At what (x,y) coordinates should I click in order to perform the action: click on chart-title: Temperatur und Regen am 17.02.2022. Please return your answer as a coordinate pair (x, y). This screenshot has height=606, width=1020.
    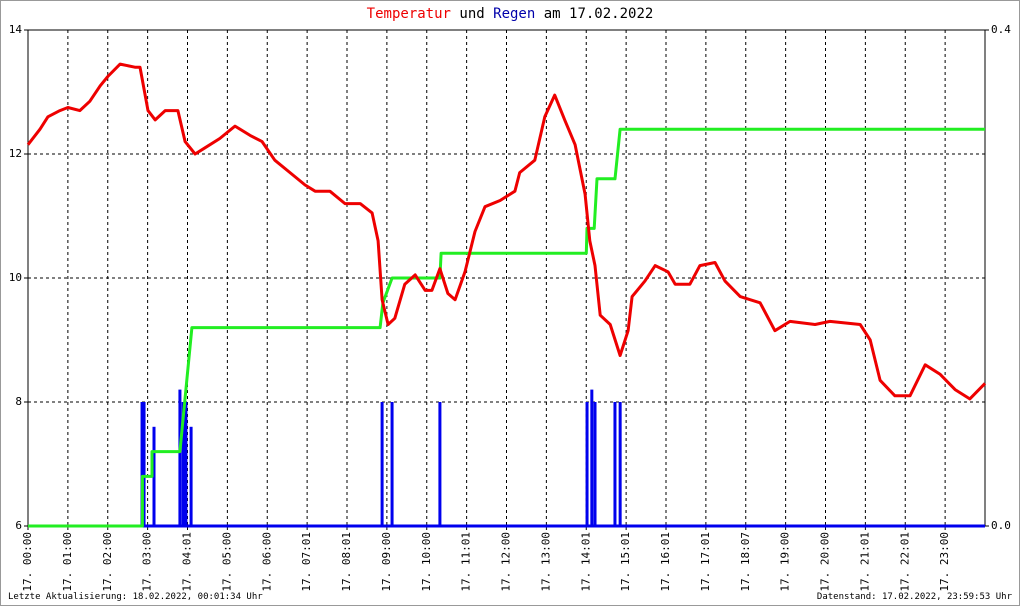
    Looking at the image, I should click on (510, 14).